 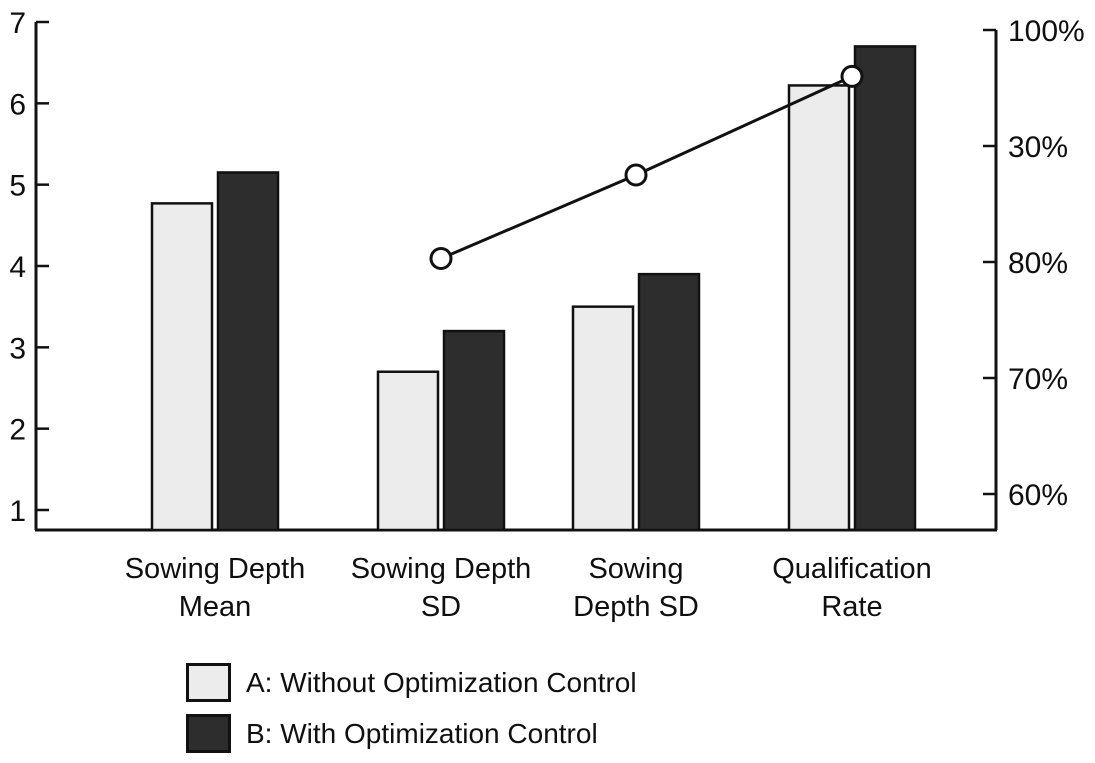 What do you see at coordinates (1046, 31) in the screenshot?
I see `right-axis-tick-label: 100%` at bounding box center [1046, 31].